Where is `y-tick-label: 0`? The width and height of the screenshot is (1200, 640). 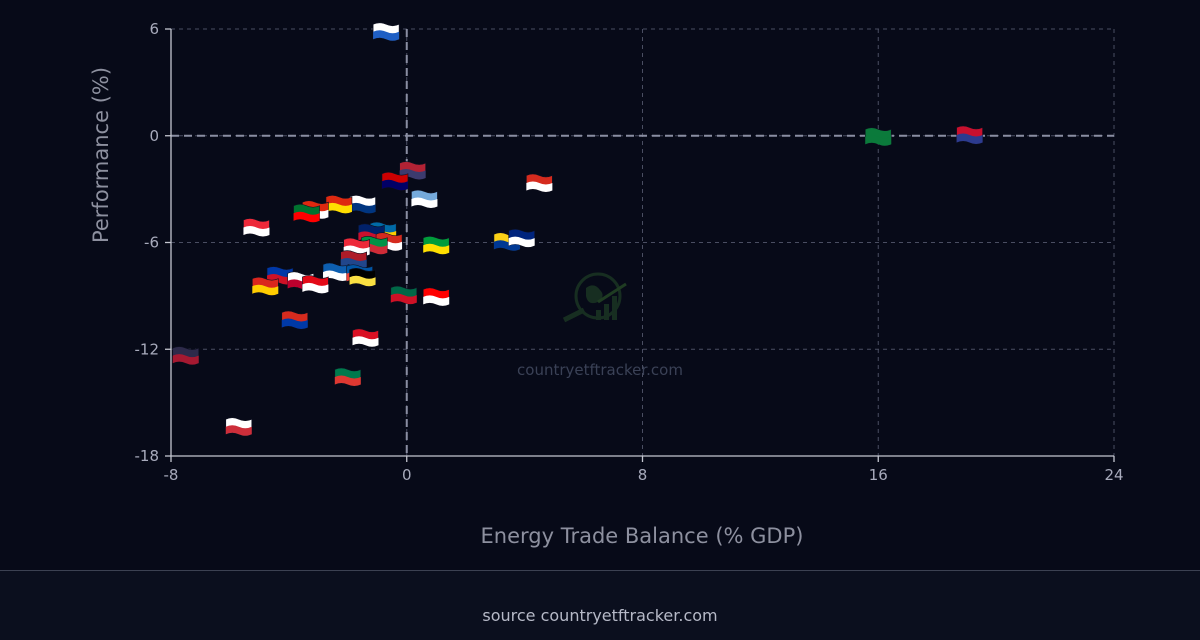 y-tick-label: 0 is located at coordinates (154, 136).